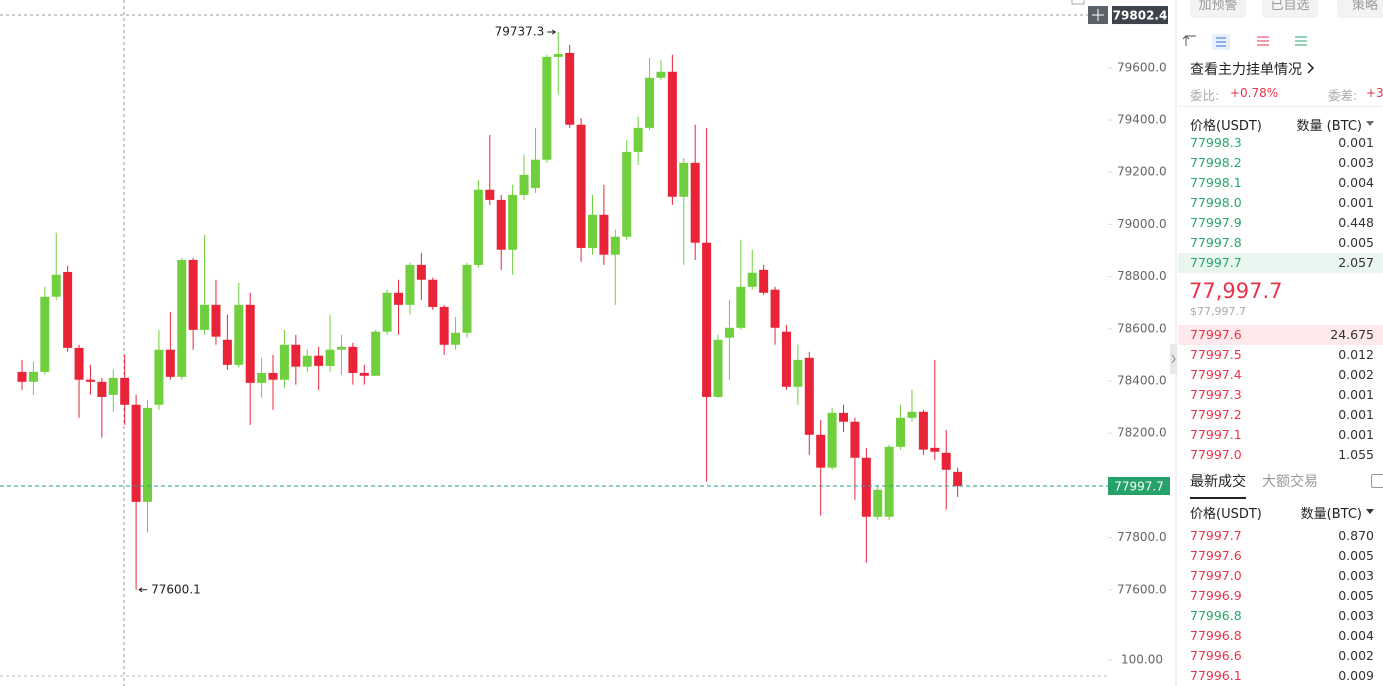 Image resolution: width=1383 pixels, height=686 pixels. What do you see at coordinates (1356, 675) in the screenshot?
I see `row-qty: 0.009` at bounding box center [1356, 675].